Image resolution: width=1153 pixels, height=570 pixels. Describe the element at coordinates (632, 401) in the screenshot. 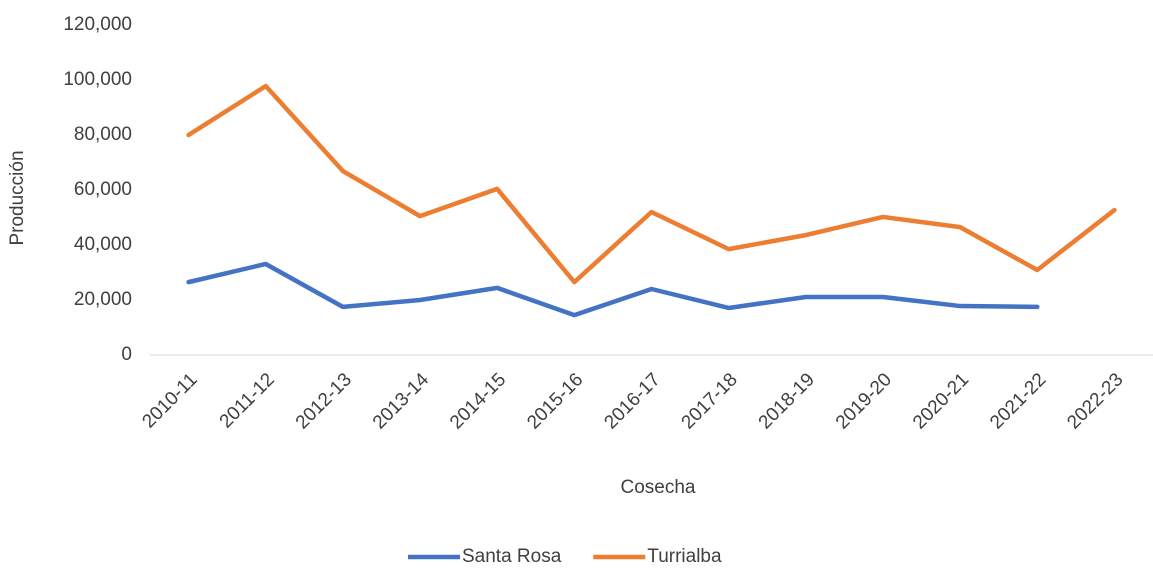

I see `x-tick-label: 2016-17` at that location.